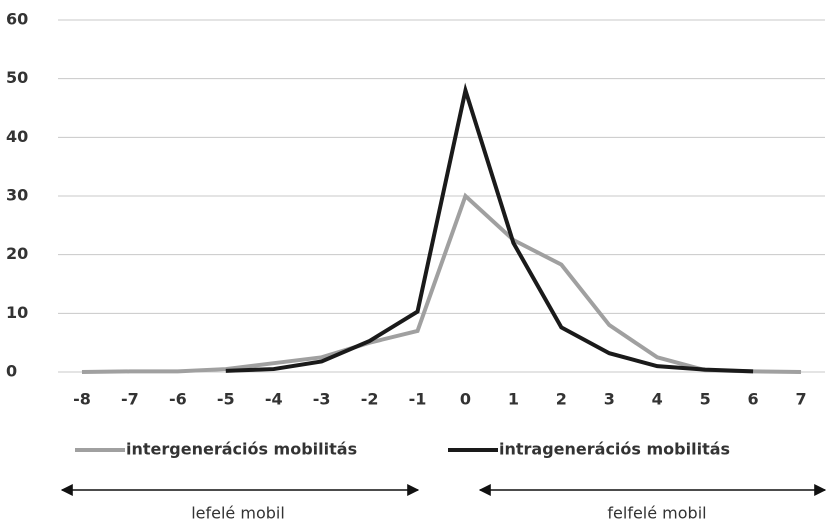 The width and height of the screenshot is (827, 522). I want to click on x-tick-label: -3, so click(322, 399).